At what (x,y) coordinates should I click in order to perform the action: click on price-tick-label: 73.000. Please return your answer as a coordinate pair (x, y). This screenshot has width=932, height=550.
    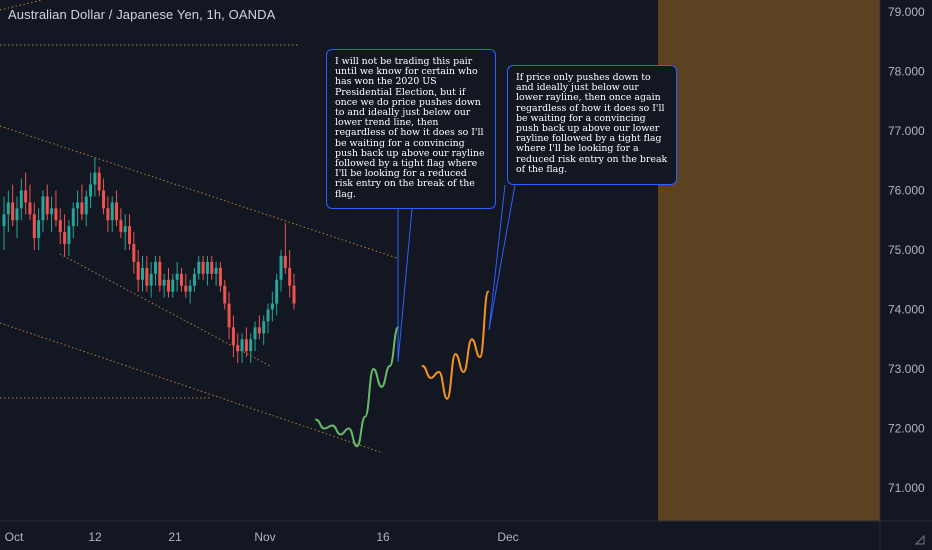
    Looking at the image, I should click on (906, 369).